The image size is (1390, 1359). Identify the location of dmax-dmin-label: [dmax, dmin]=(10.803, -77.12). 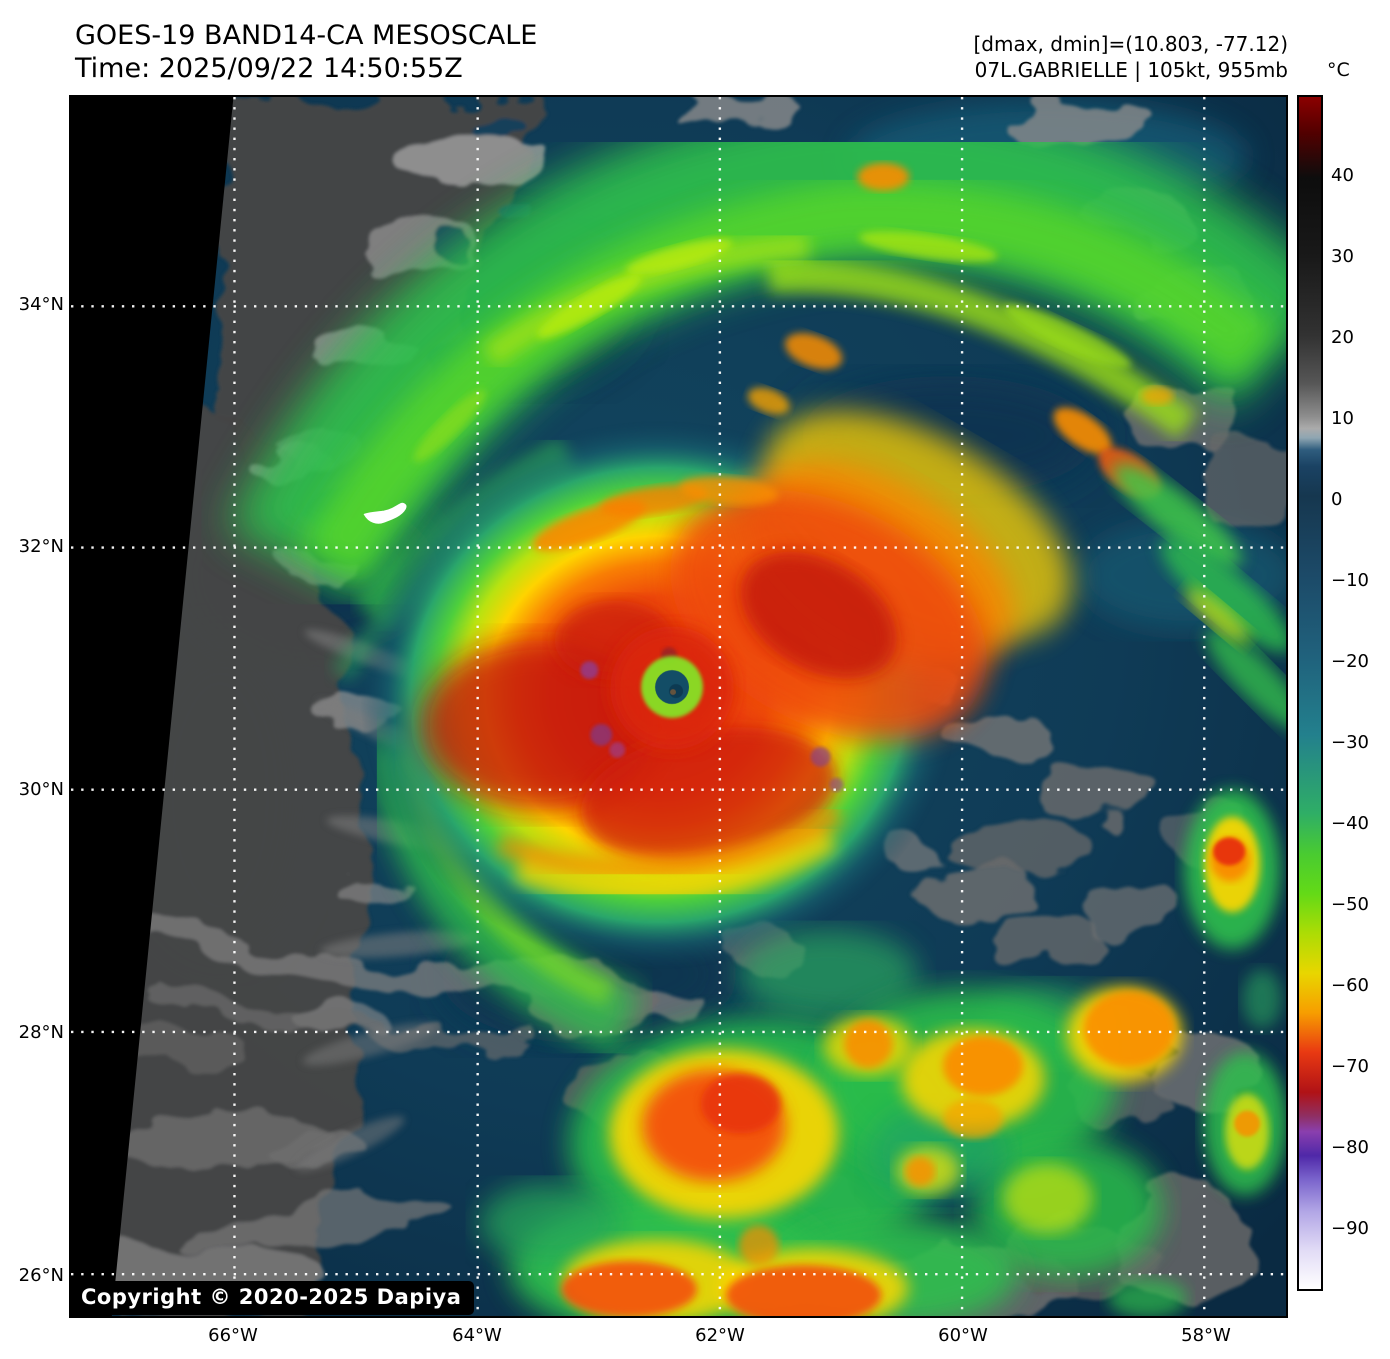
(1130, 44).